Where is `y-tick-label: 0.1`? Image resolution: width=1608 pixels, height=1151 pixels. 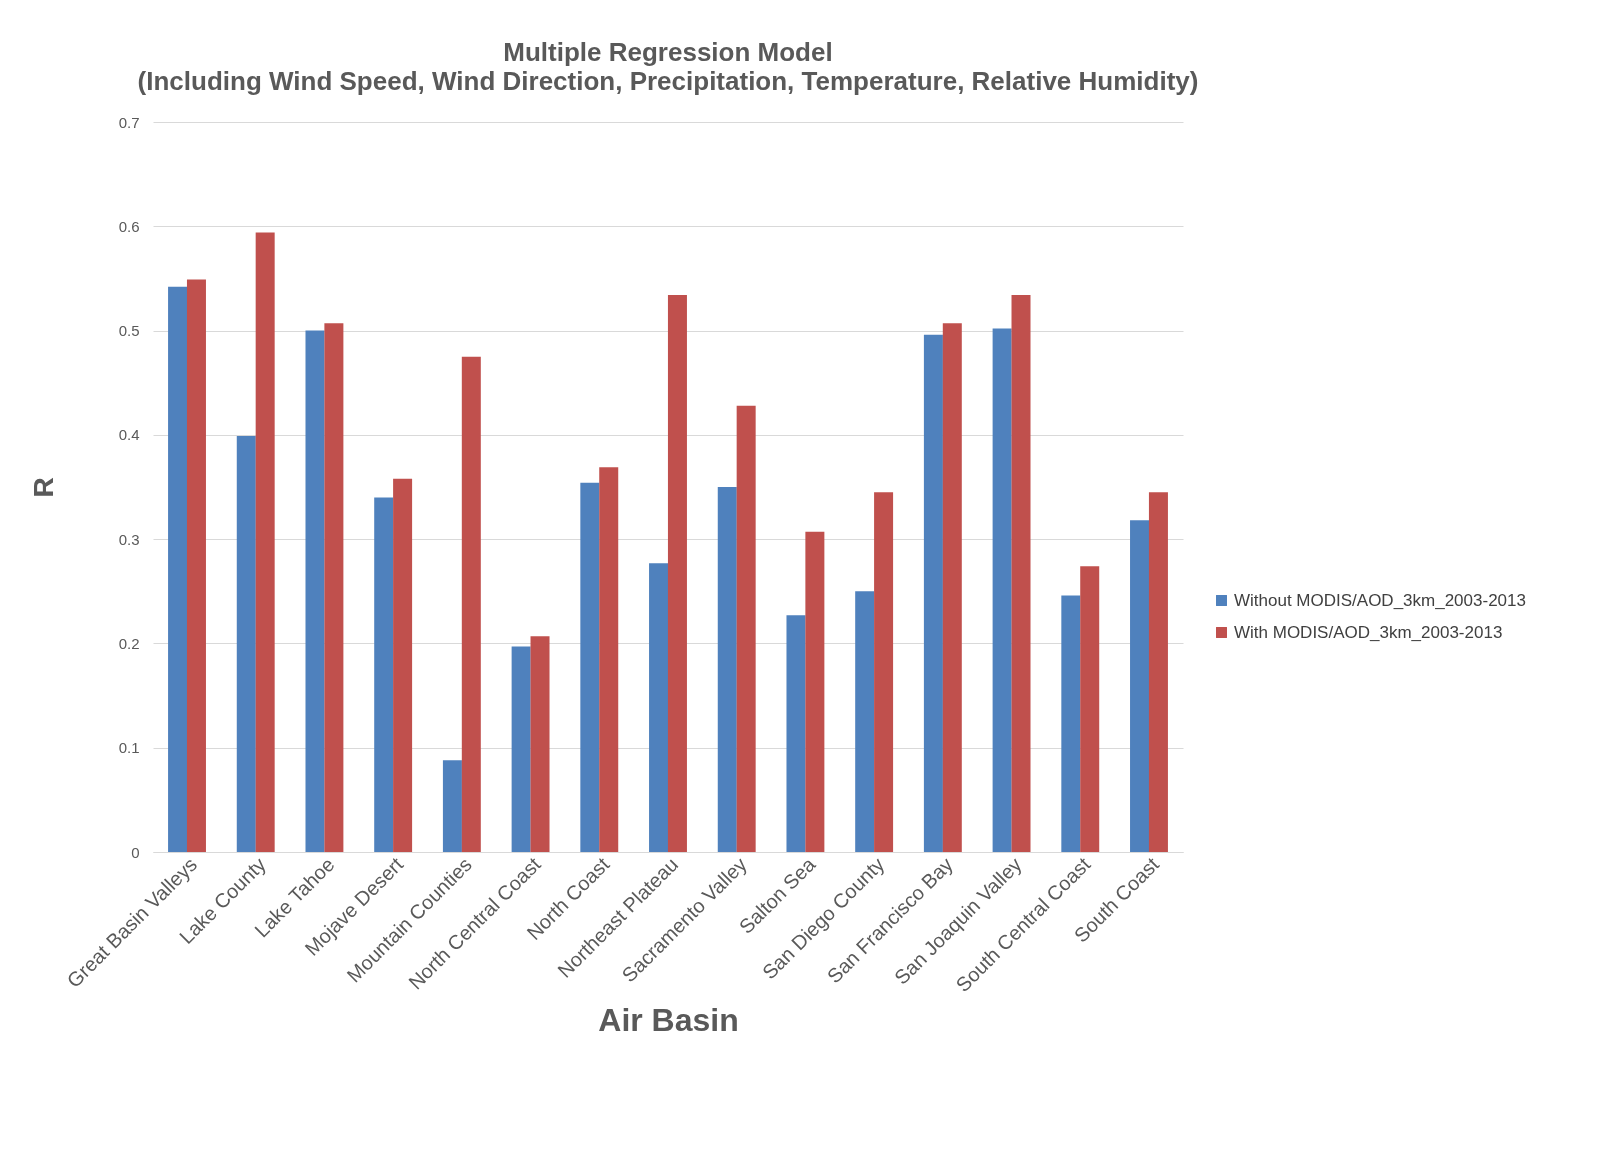
y-tick-label: 0.1 is located at coordinates (129, 748).